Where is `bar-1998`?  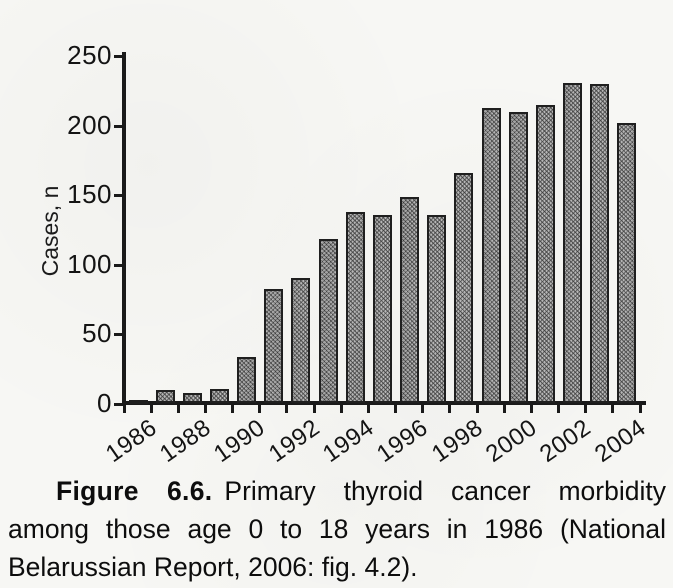
bar-1998 is located at coordinates (464, 288).